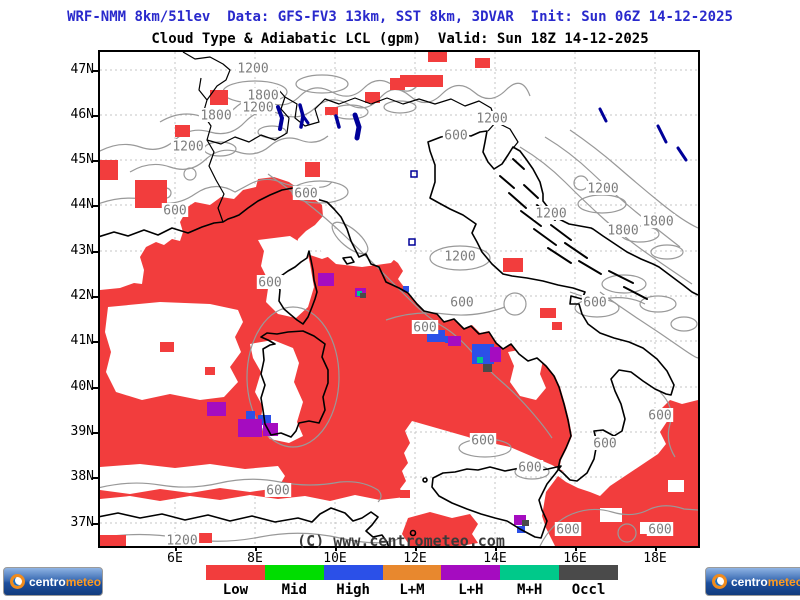  Describe the element at coordinates (401, 541) in the screenshot. I see `copyright-watermark: (C) www.centrometeo.com` at that location.